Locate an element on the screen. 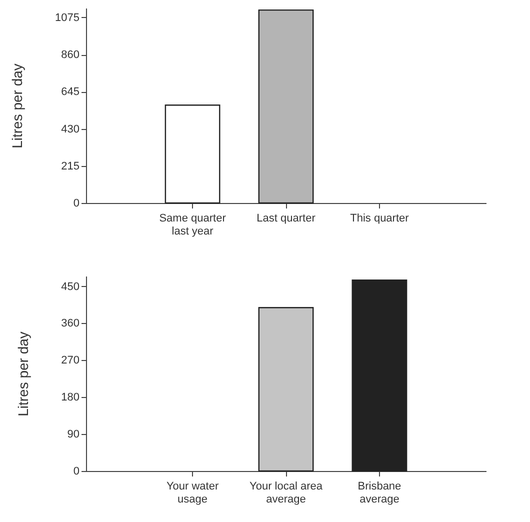  x-tick-label: Same quarter last year is located at coordinates (192, 225).